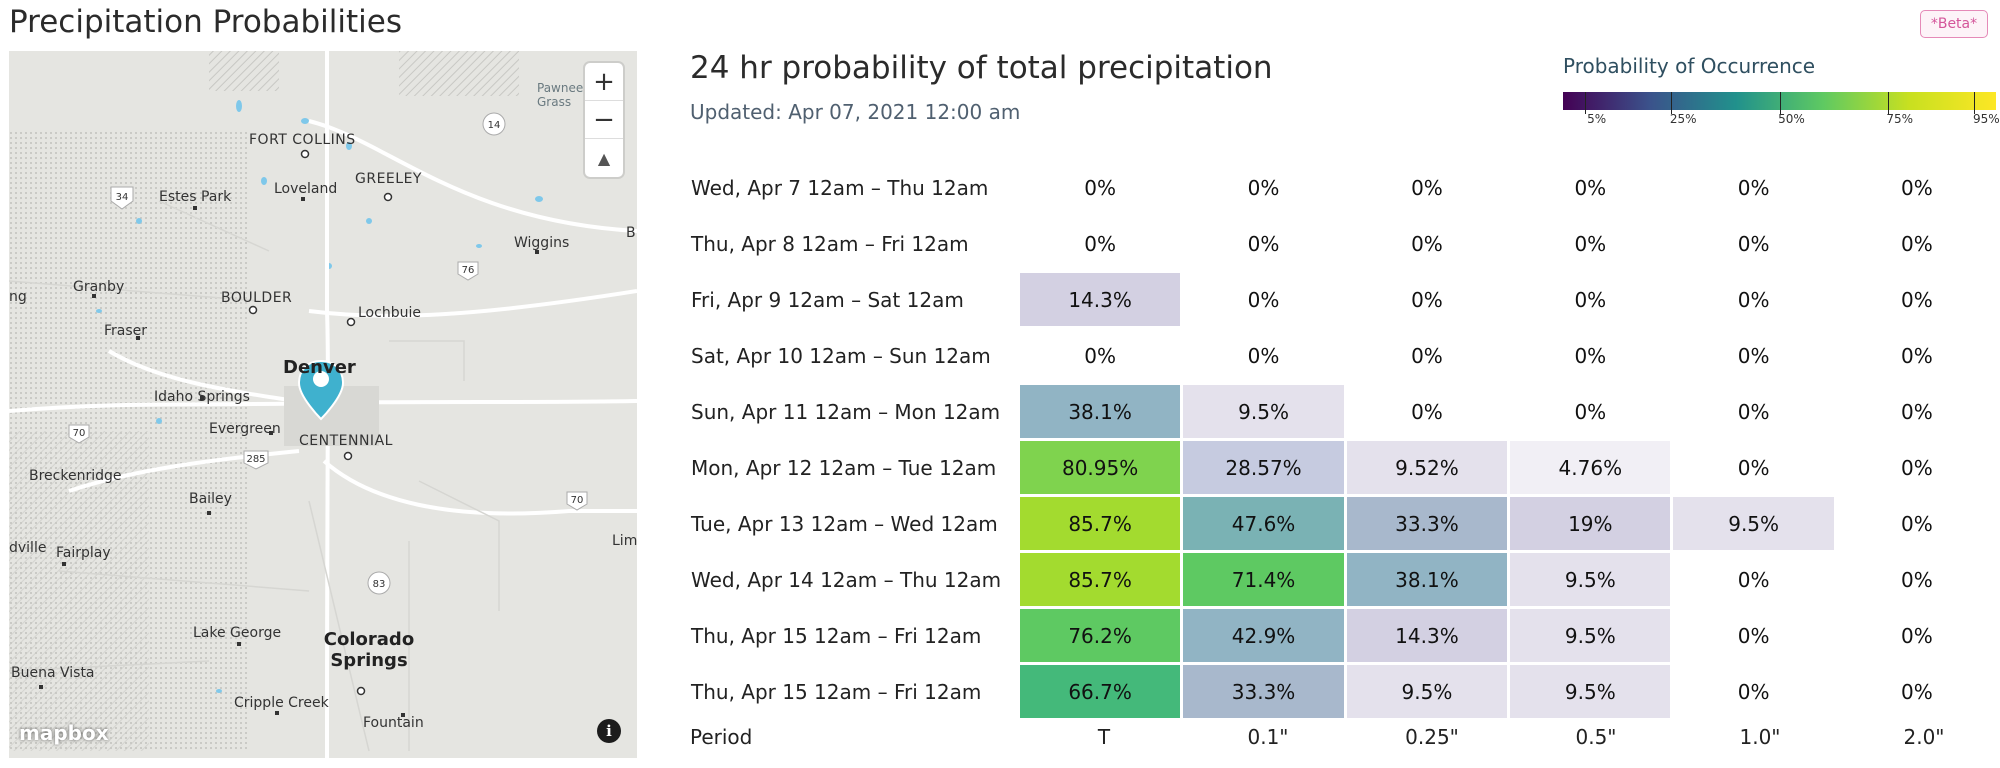 The width and height of the screenshot is (2000, 768). Describe the element at coordinates (846, 411) in the screenshot. I see `period-cell: Sun, Apr 11 12am – Mon 12am` at that location.